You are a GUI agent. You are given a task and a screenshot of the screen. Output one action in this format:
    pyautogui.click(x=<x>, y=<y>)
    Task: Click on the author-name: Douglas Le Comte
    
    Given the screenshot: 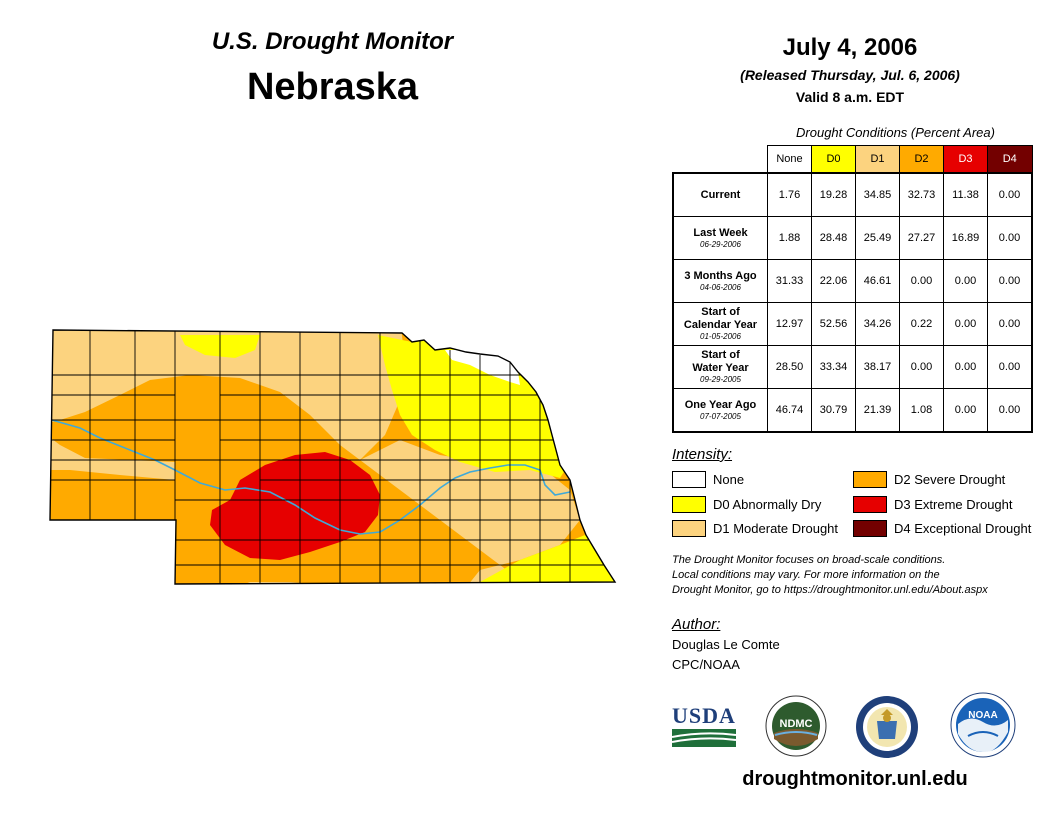 What is the action you would take?
    pyautogui.click(x=726, y=644)
    